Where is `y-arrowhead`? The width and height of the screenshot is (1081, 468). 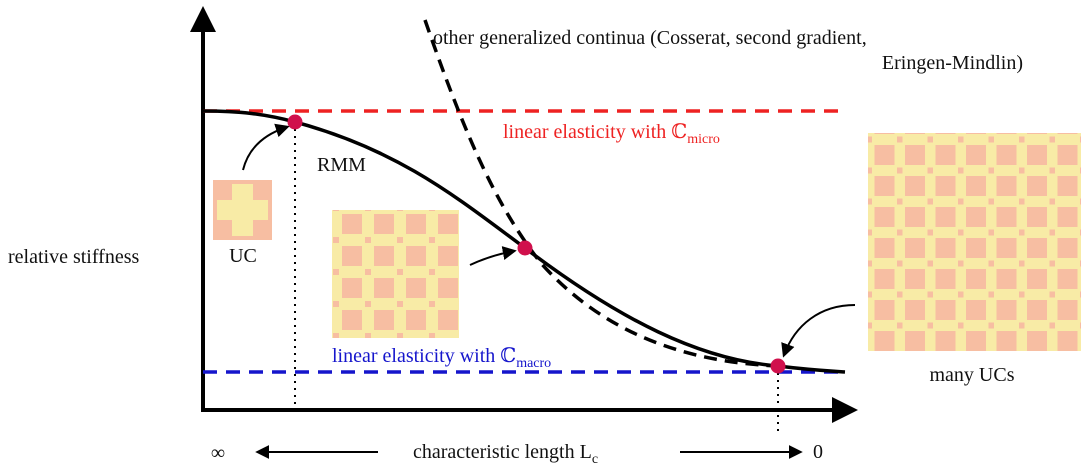 y-arrowhead is located at coordinates (203, 19).